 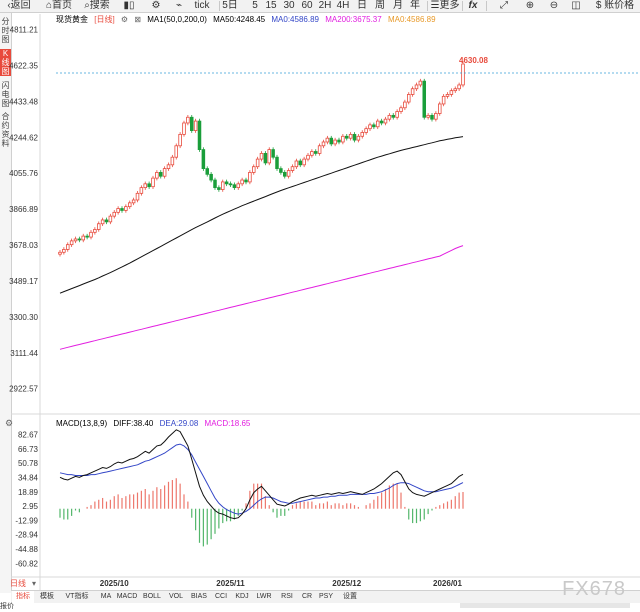 I want to click on indicator-tab: MA, so click(x=106, y=596).